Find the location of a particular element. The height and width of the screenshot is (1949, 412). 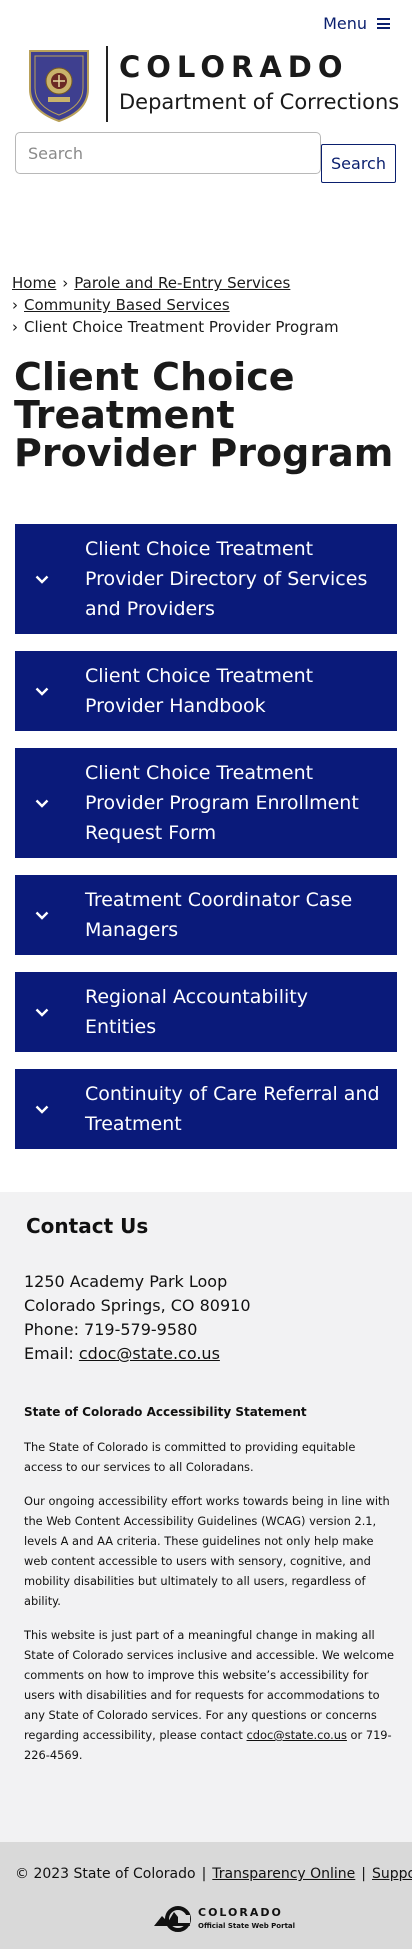

contact-email-link: cdoc@state.co.us is located at coordinates (149, 1353).